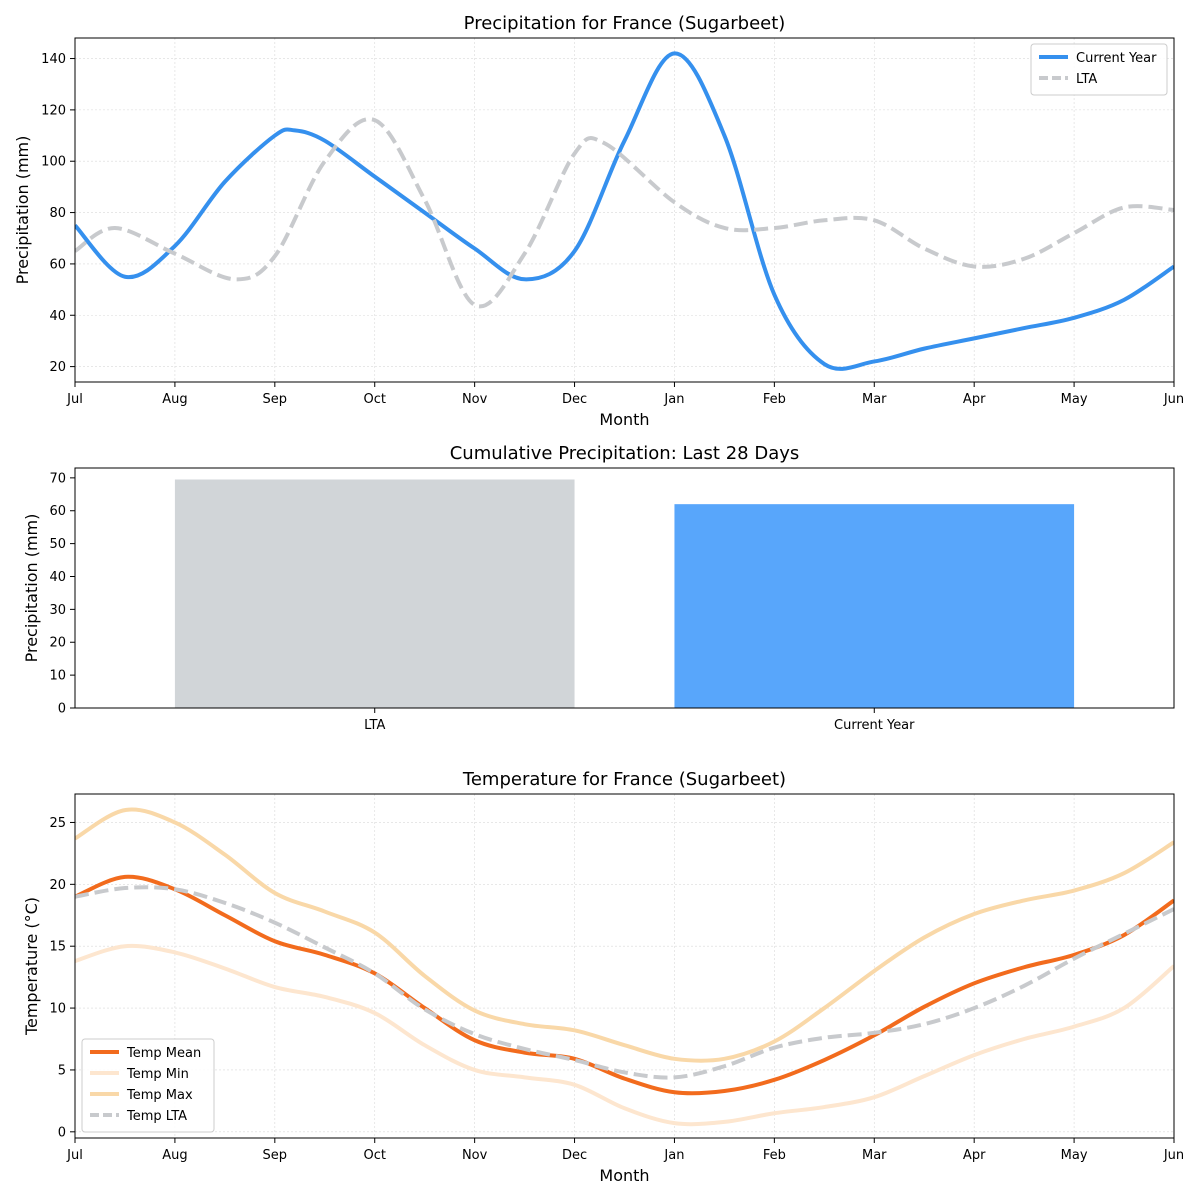  I want to click on chart-title: Precipitation for France (Sugarbeet), so click(625, 23).